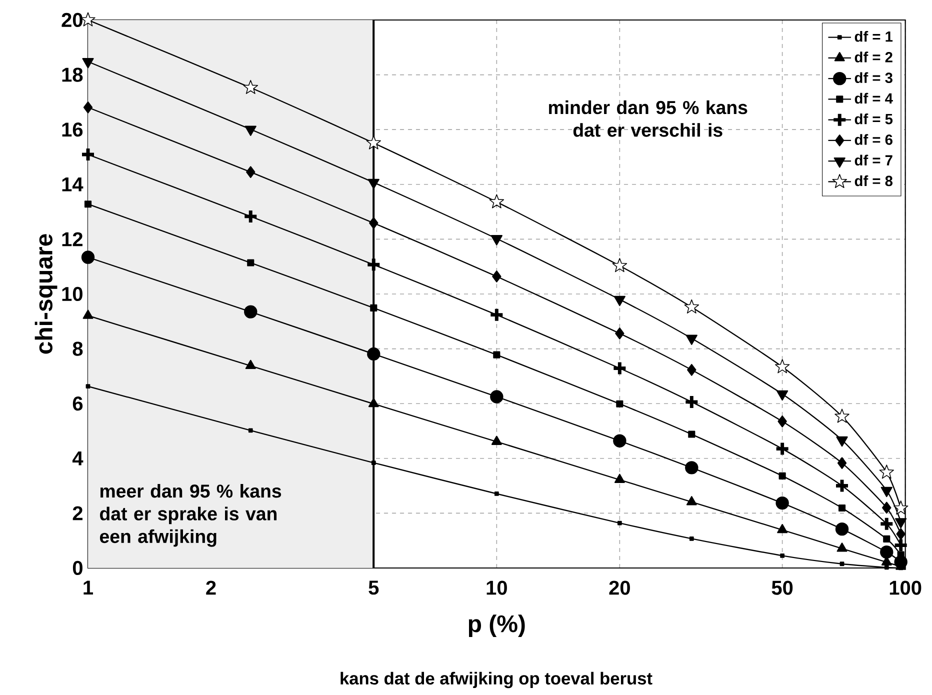  I want to click on x-tick-label: 20, so click(619, 588).